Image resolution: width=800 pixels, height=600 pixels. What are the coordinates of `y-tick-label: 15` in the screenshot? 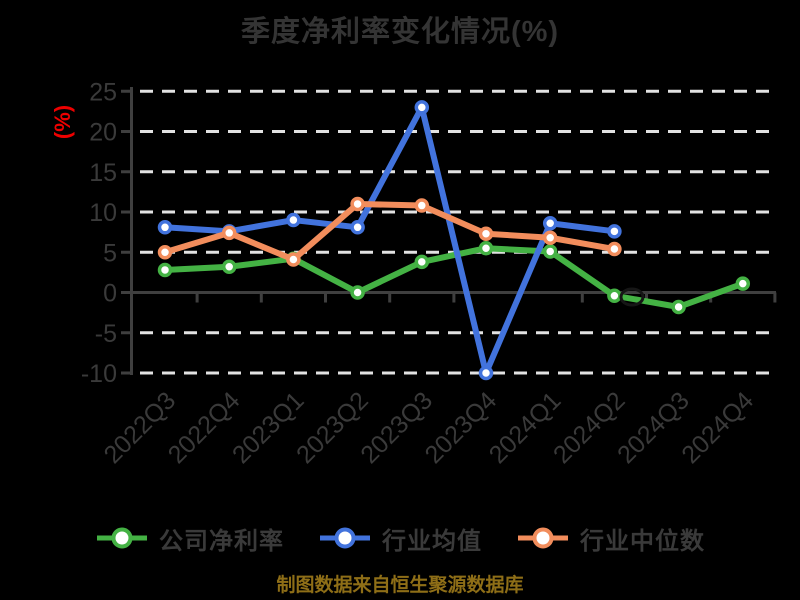 It's located at (103, 173).